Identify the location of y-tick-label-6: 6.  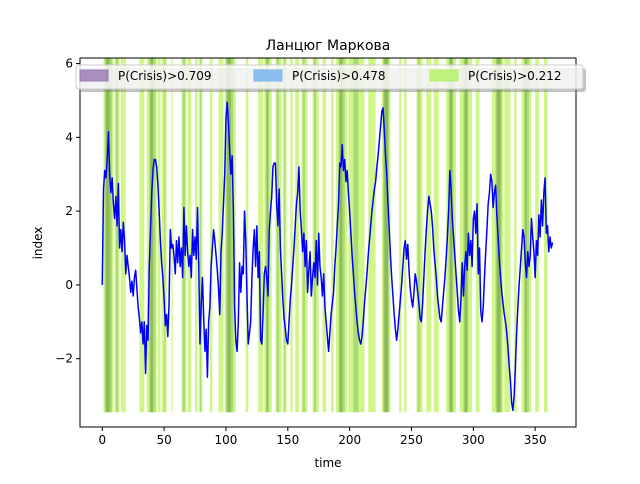
(69, 64).